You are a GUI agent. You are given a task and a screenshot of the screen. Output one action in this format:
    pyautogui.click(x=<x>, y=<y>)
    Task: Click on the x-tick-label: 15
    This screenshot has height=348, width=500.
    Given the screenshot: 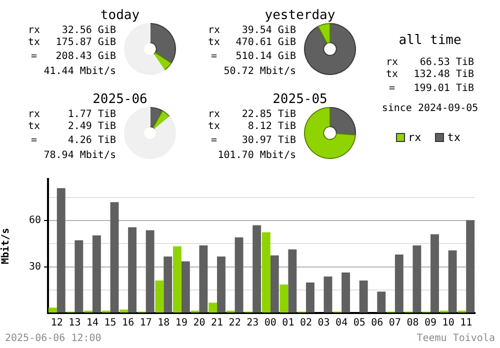 What is the action you would take?
    pyautogui.click(x=110, y=323)
    